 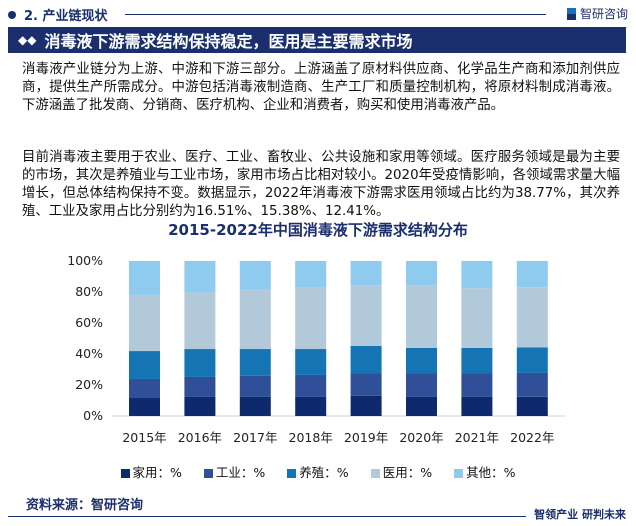 I want to click on y-tick-label: 80%, so click(x=89, y=291).